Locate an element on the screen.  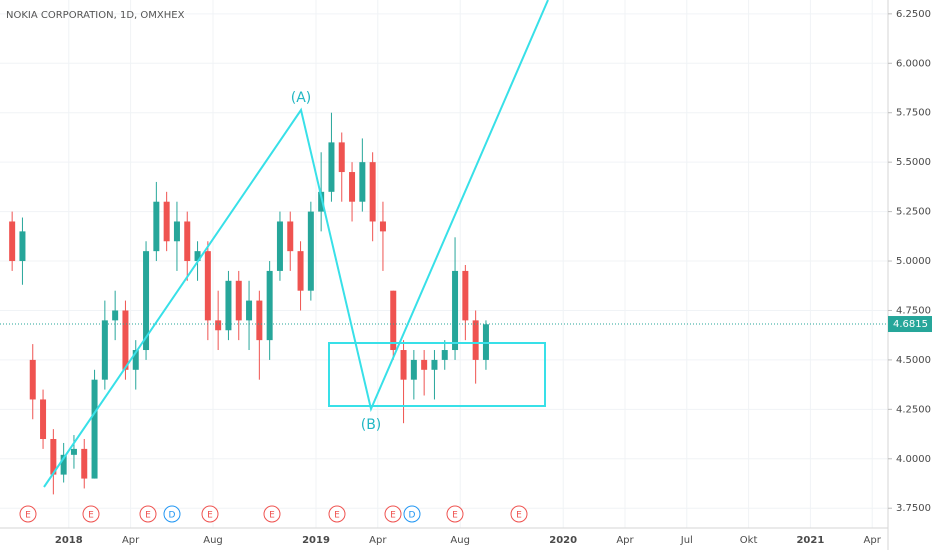
wave-label: (A) is located at coordinates (301, 98).